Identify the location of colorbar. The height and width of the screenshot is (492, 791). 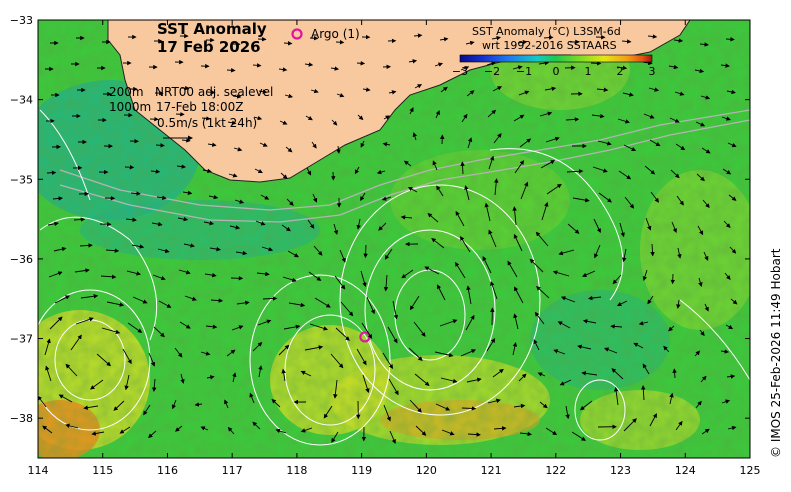
(556, 58).